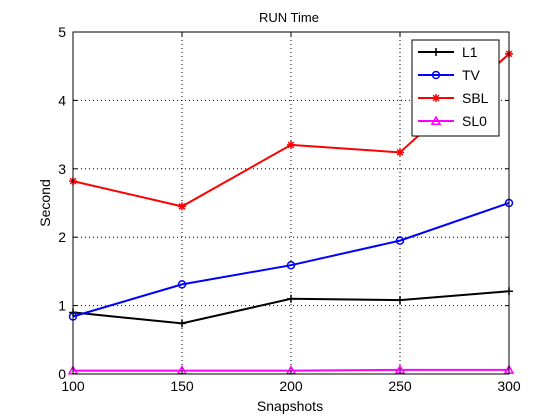  What do you see at coordinates (291, 307) in the screenshot?
I see `series-l1` at bounding box center [291, 307].